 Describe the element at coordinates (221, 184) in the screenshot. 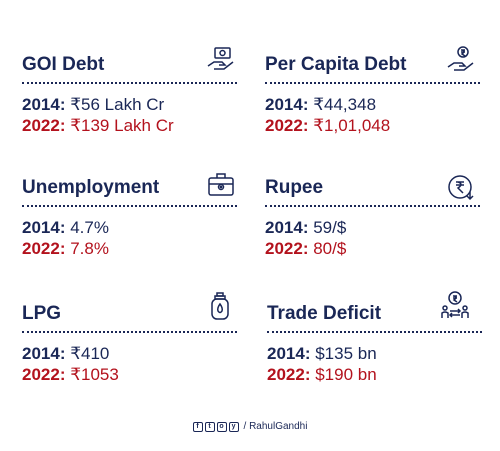

I see `briefcase-icon` at that location.